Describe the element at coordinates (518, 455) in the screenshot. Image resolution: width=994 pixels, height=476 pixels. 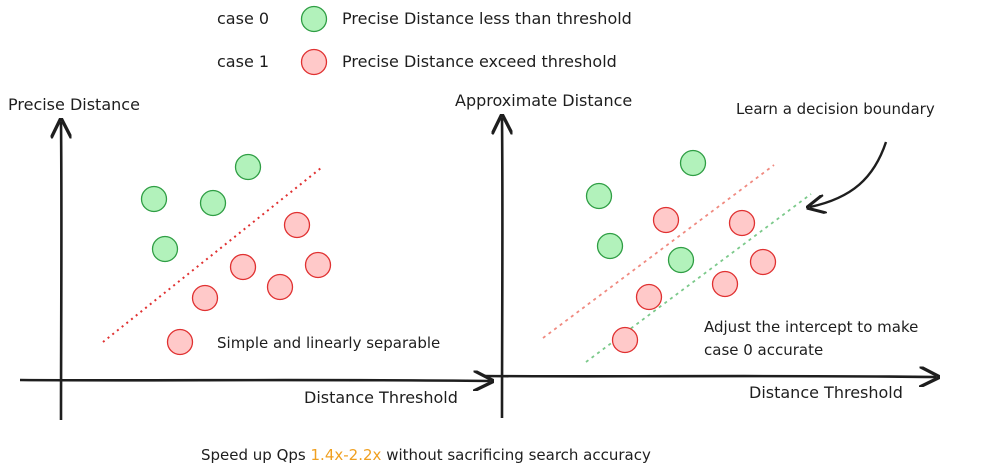
I see `footer-text-after: without sacrificing search accuracy` at that location.